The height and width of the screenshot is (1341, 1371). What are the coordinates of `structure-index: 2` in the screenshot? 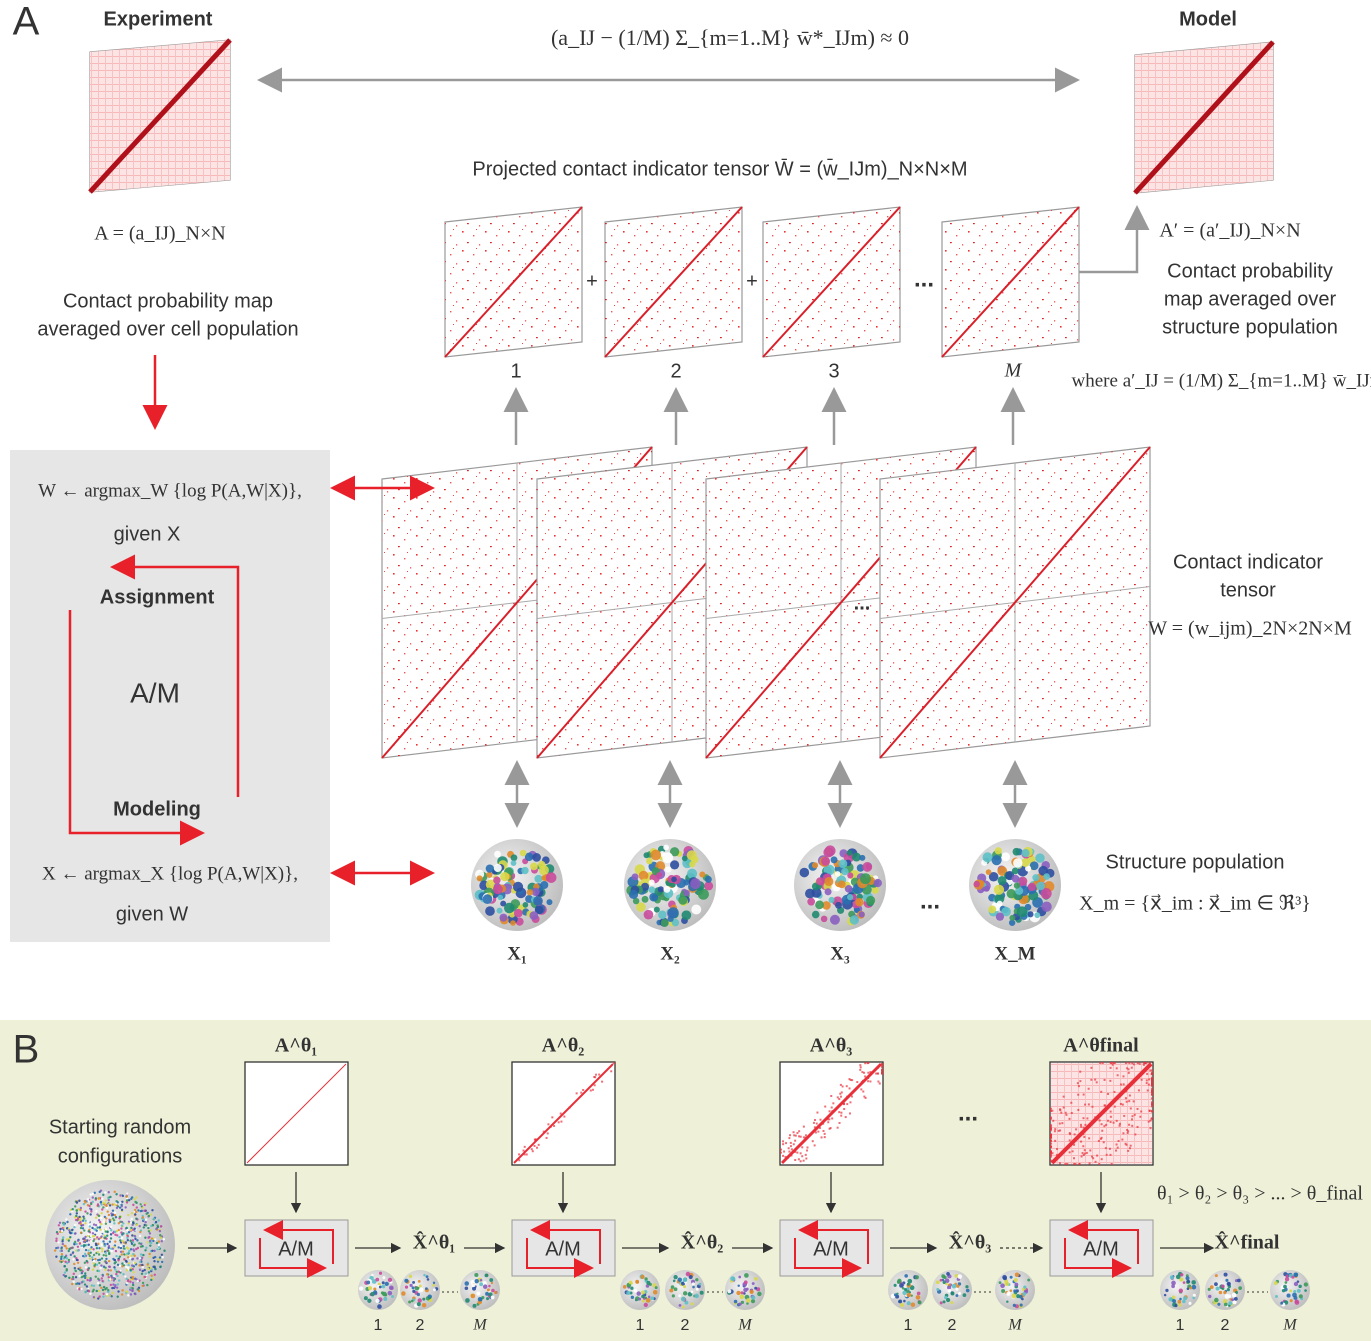 It's located at (1225, 1325).